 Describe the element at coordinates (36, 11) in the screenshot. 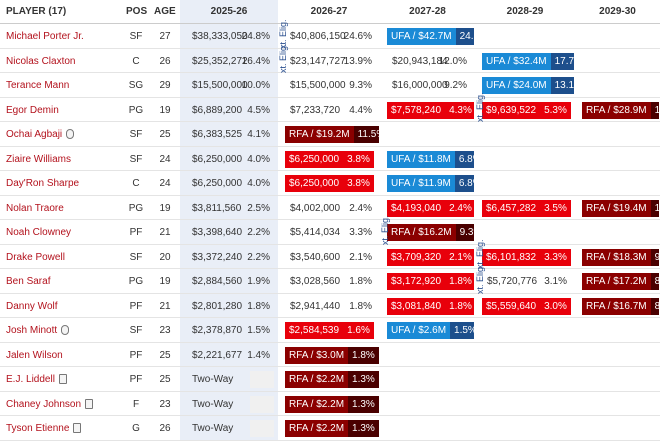

I see `header-player: PLAYER (17)` at that location.